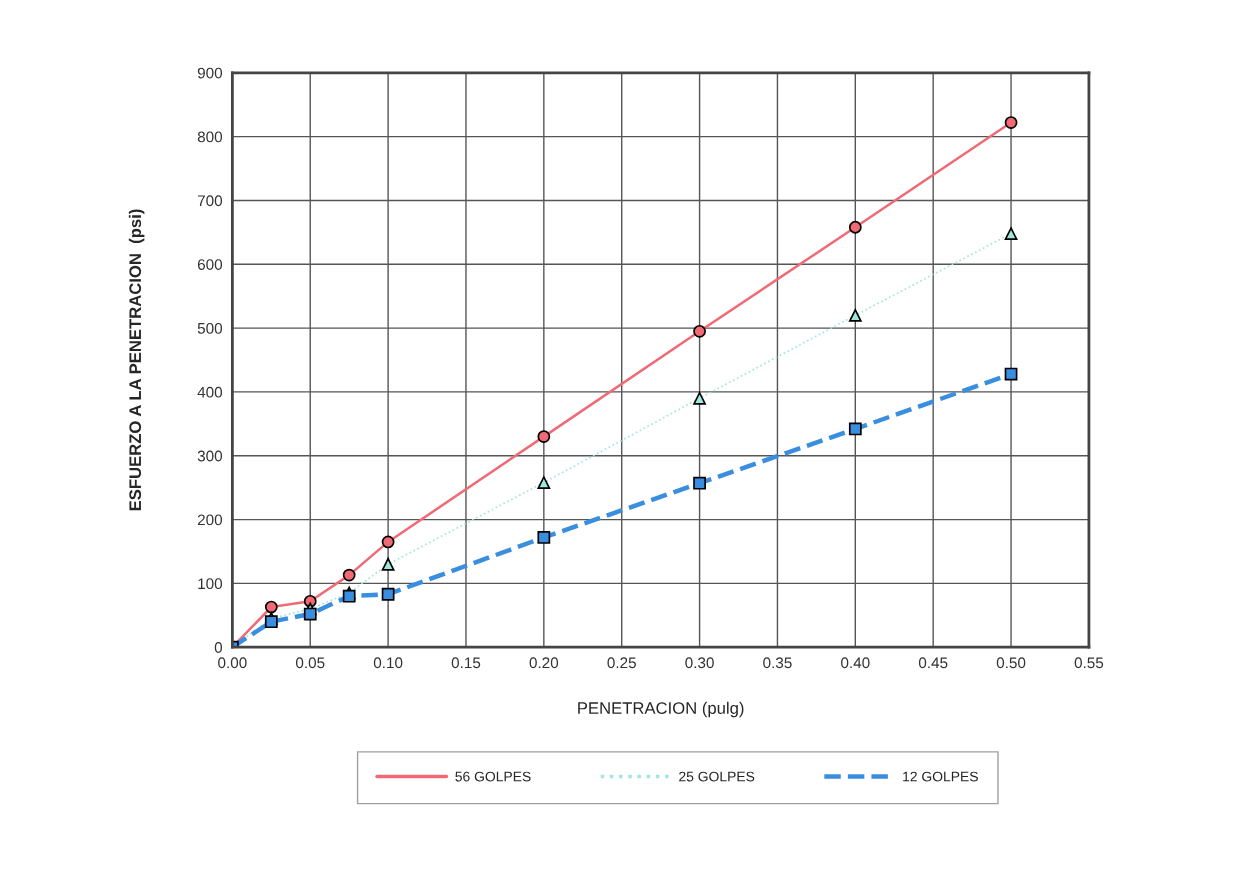 The width and height of the screenshot is (1236, 877). I want to click on x-tick-label: 0.15, so click(466, 663).